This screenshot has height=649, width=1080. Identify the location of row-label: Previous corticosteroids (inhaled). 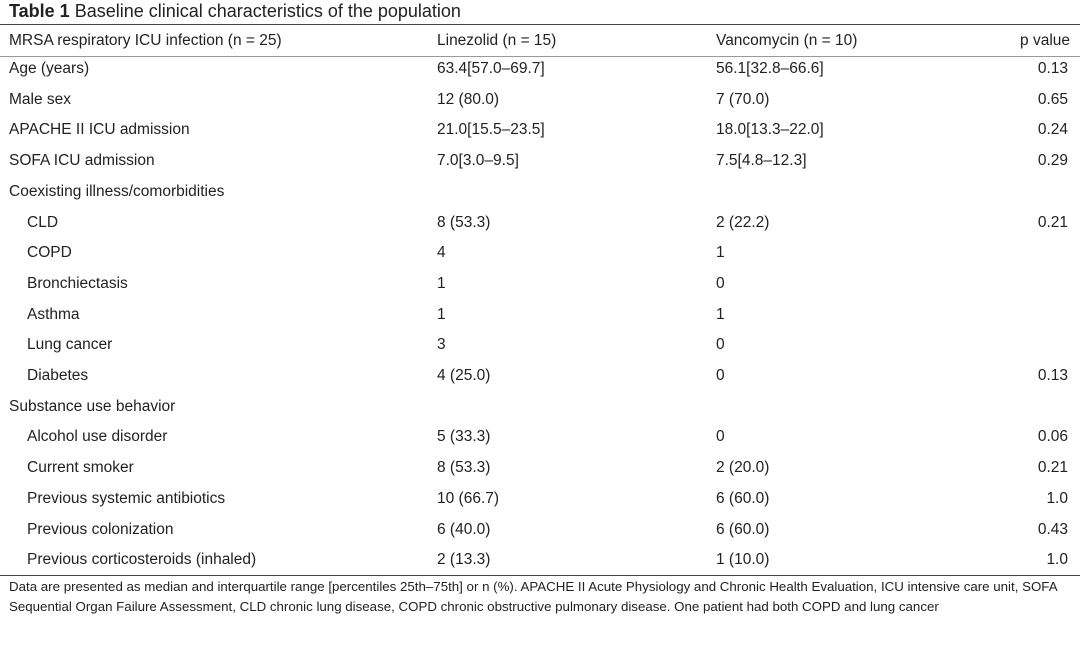
(142, 560).